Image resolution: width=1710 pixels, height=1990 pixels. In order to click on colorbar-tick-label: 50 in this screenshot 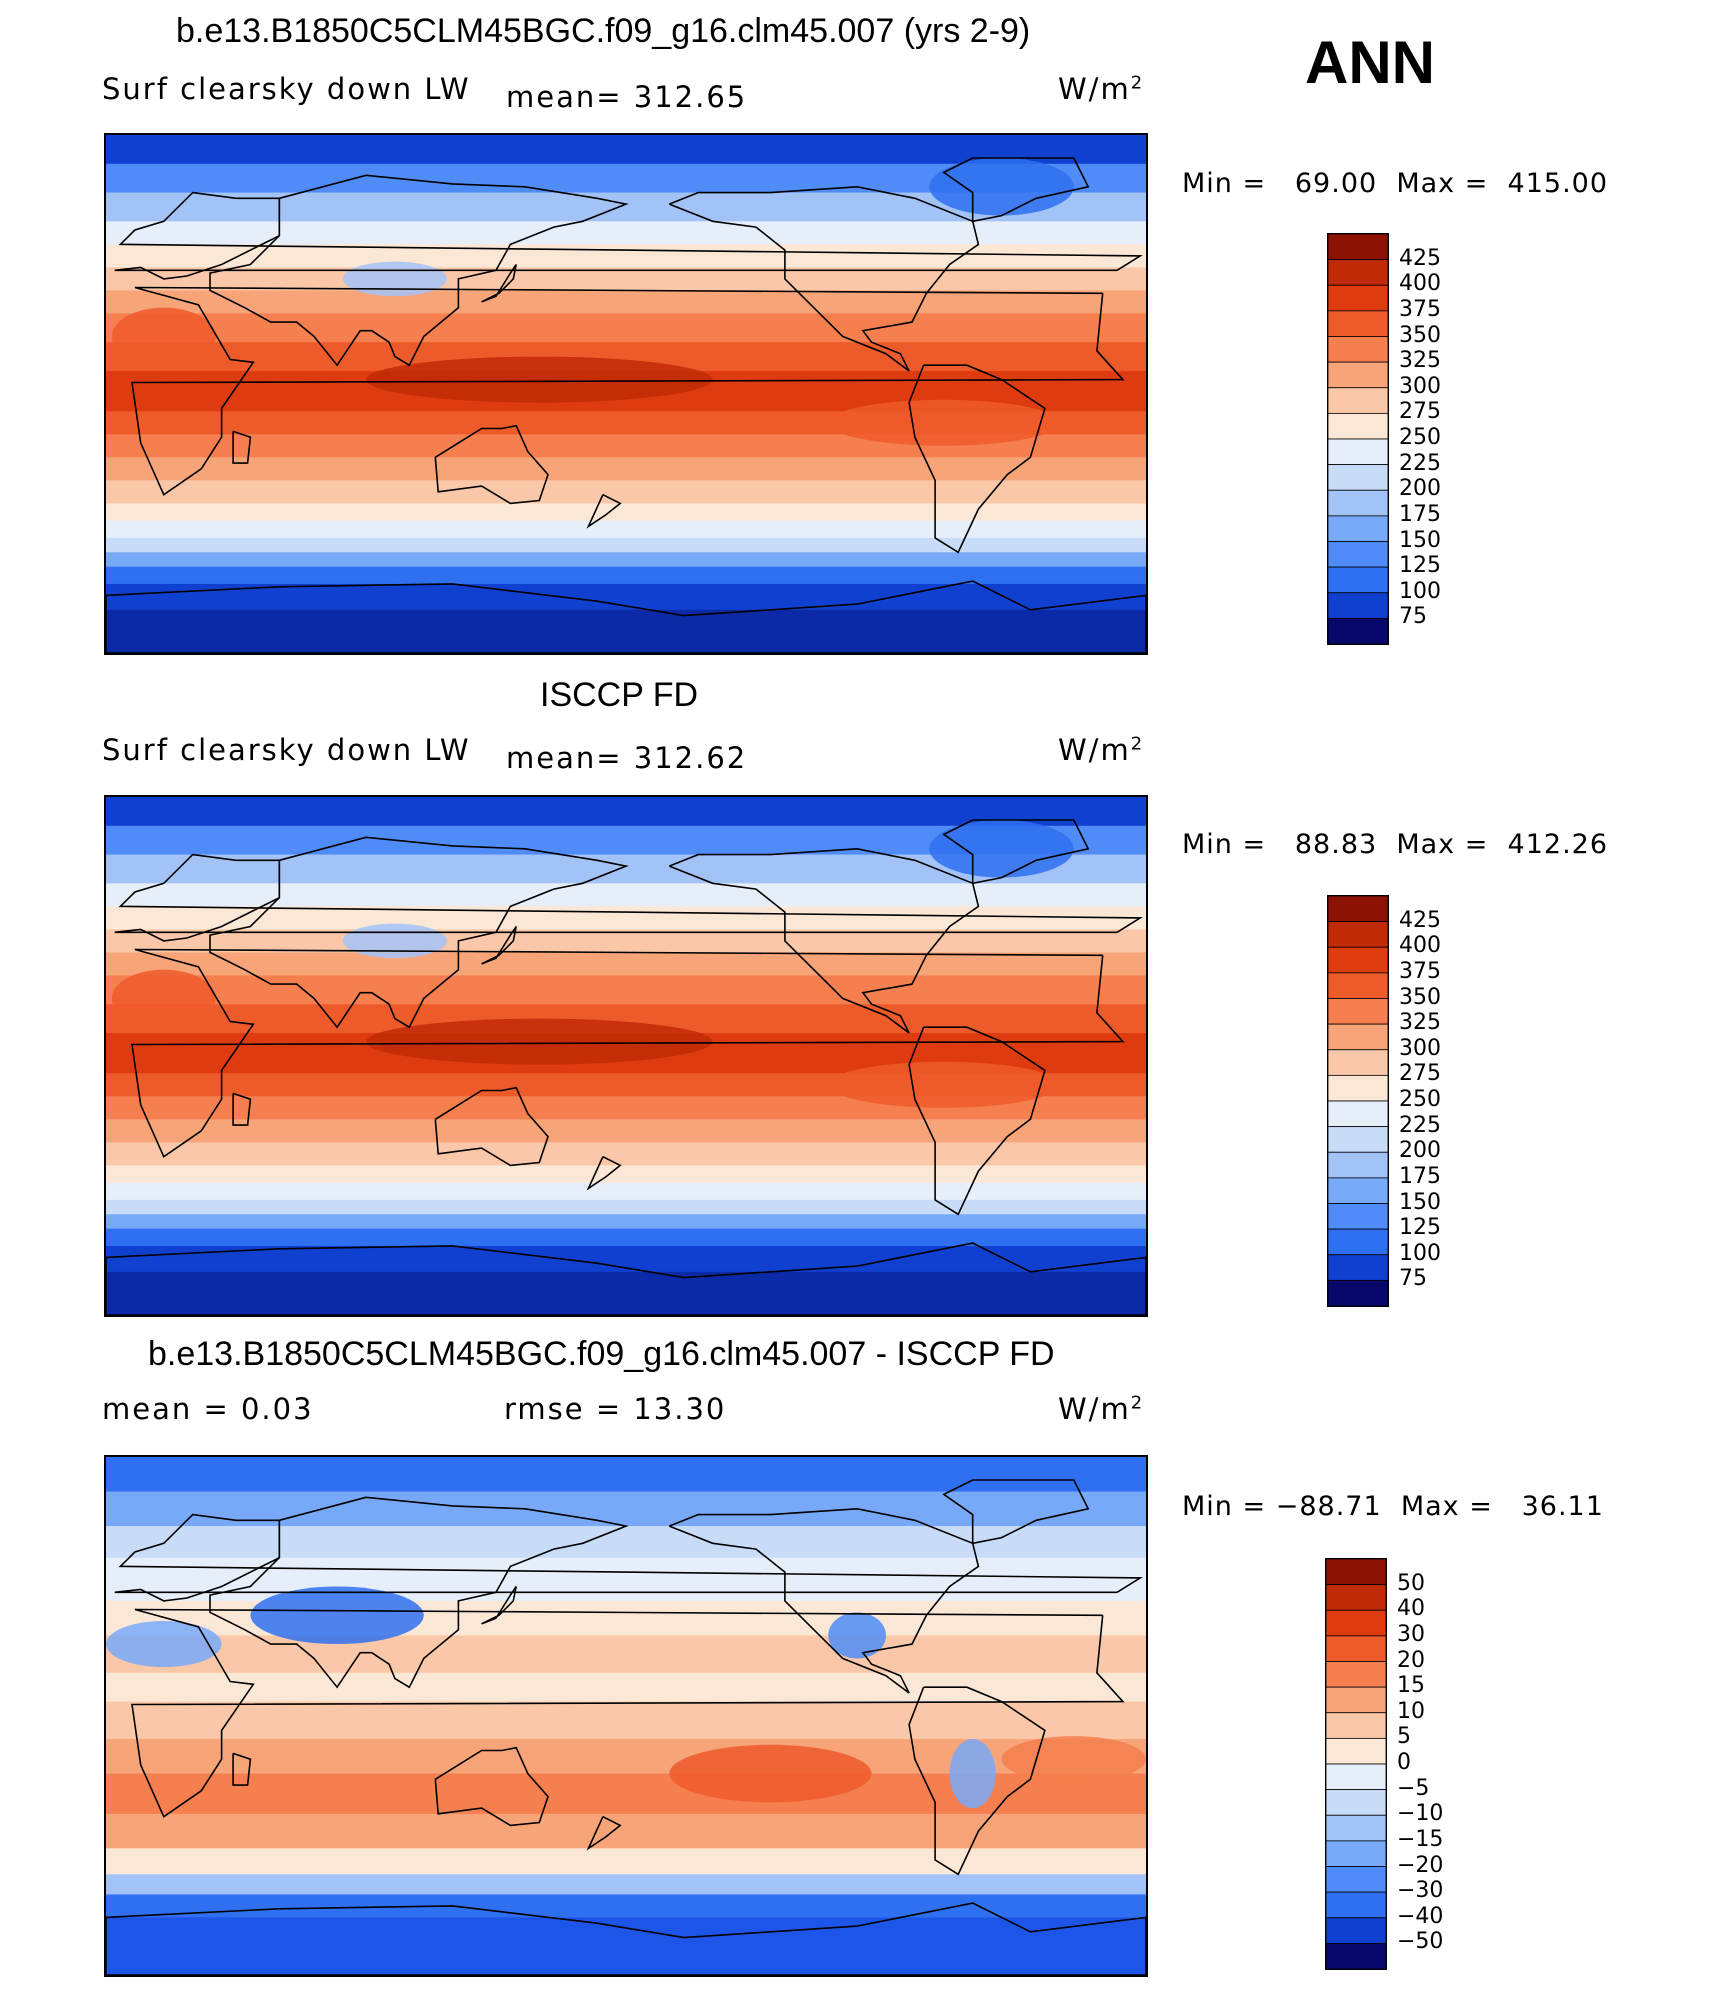, I will do `click(1411, 1583)`.